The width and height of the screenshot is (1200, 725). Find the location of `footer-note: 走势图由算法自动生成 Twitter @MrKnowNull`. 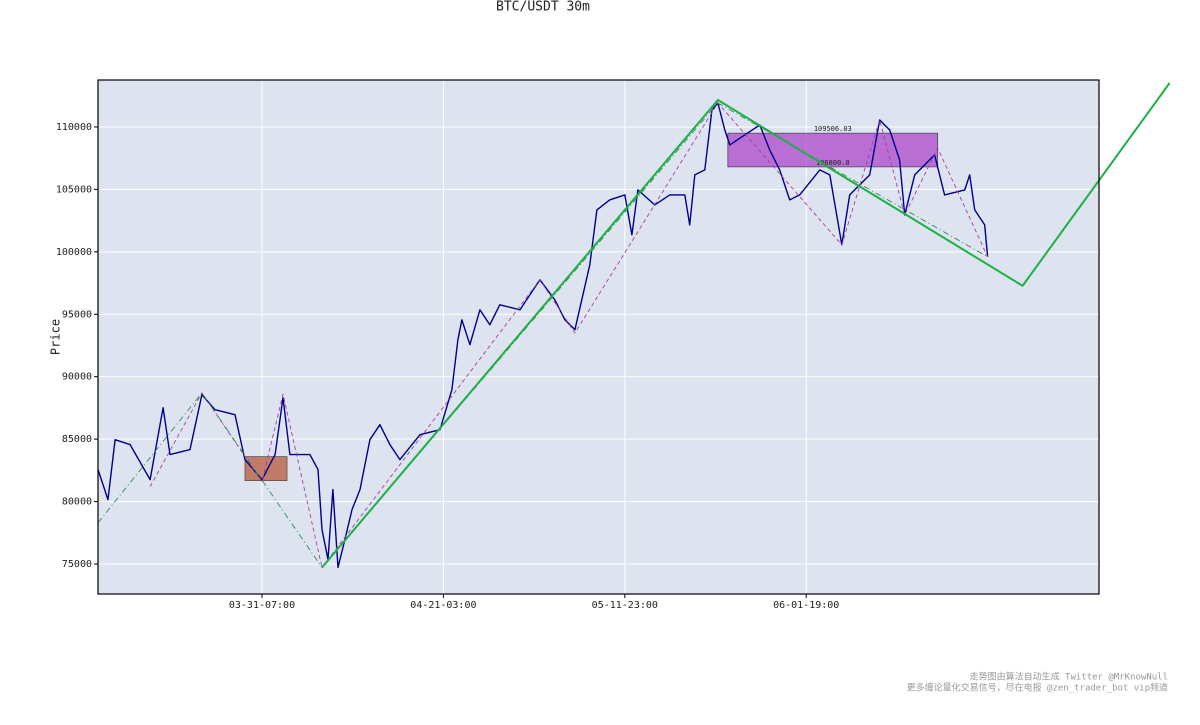

footer-note: 走势图由算法自动生成 Twitter @MrKnowNull is located at coordinates (1069, 677).